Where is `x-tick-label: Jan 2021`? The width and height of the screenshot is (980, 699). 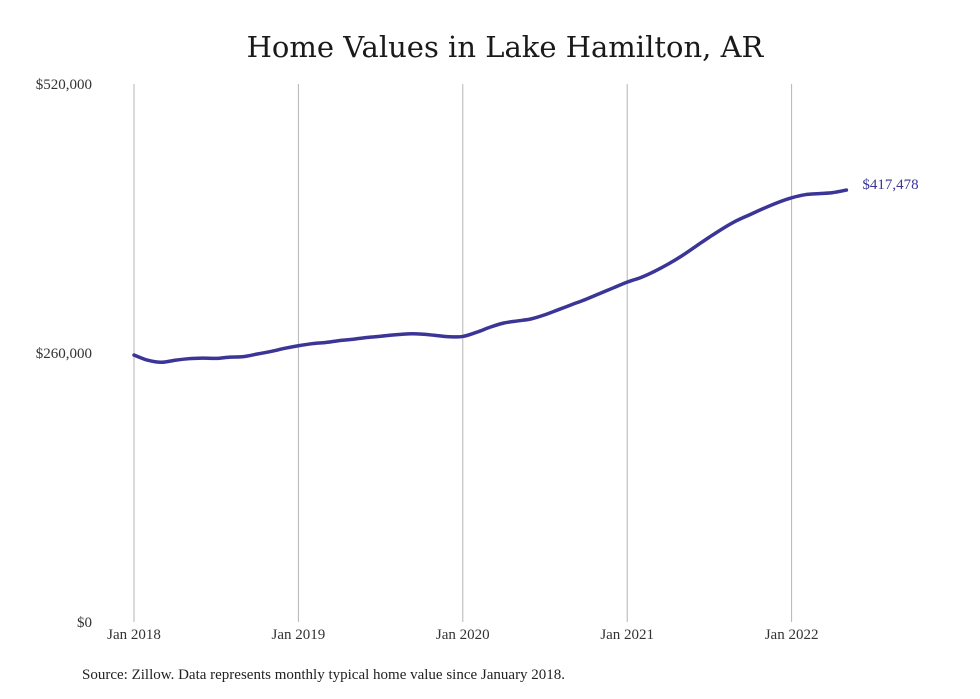
x-tick-label: Jan 2021 is located at coordinates (627, 635).